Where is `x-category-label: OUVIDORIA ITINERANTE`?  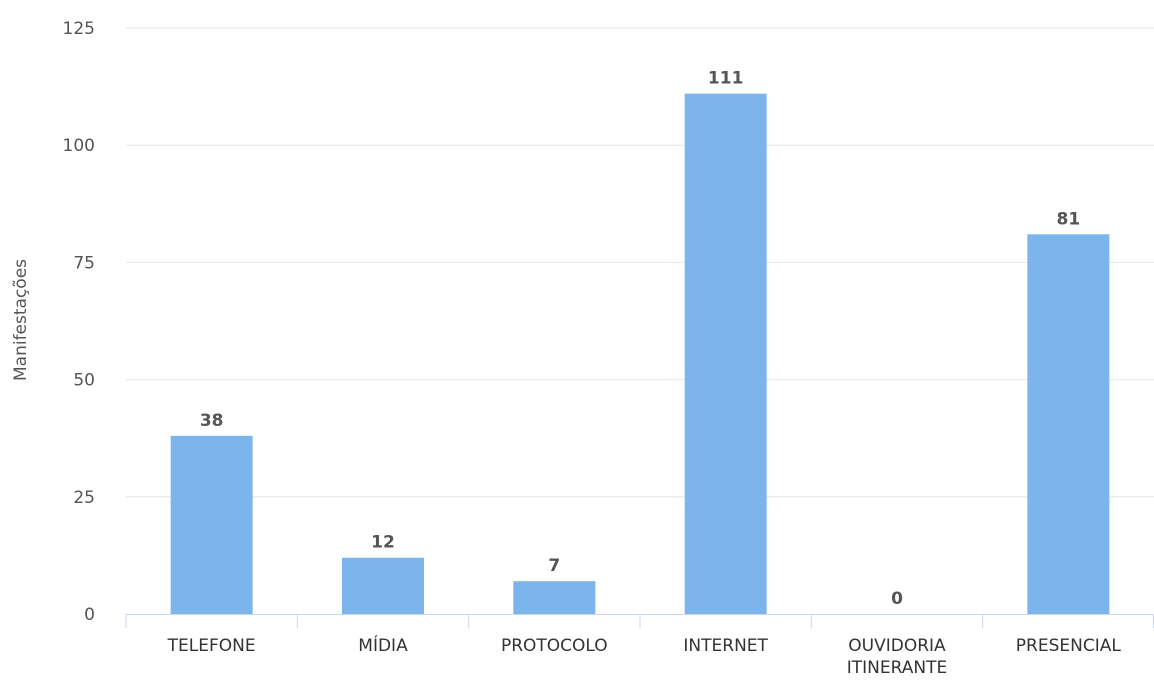
x-category-label: OUVIDORIA ITINERANTE is located at coordinates (897, 657).